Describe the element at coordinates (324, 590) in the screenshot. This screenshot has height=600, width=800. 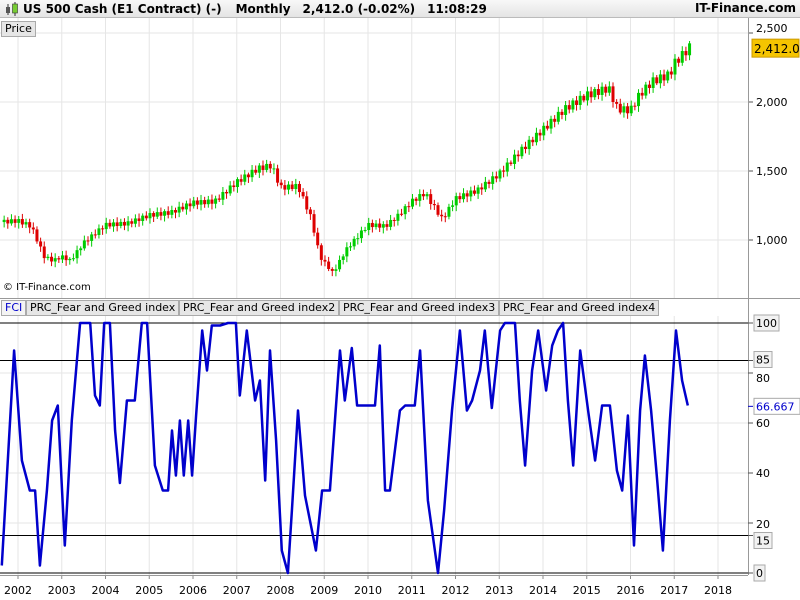
I see `x-tick-label: 2009` at that location.